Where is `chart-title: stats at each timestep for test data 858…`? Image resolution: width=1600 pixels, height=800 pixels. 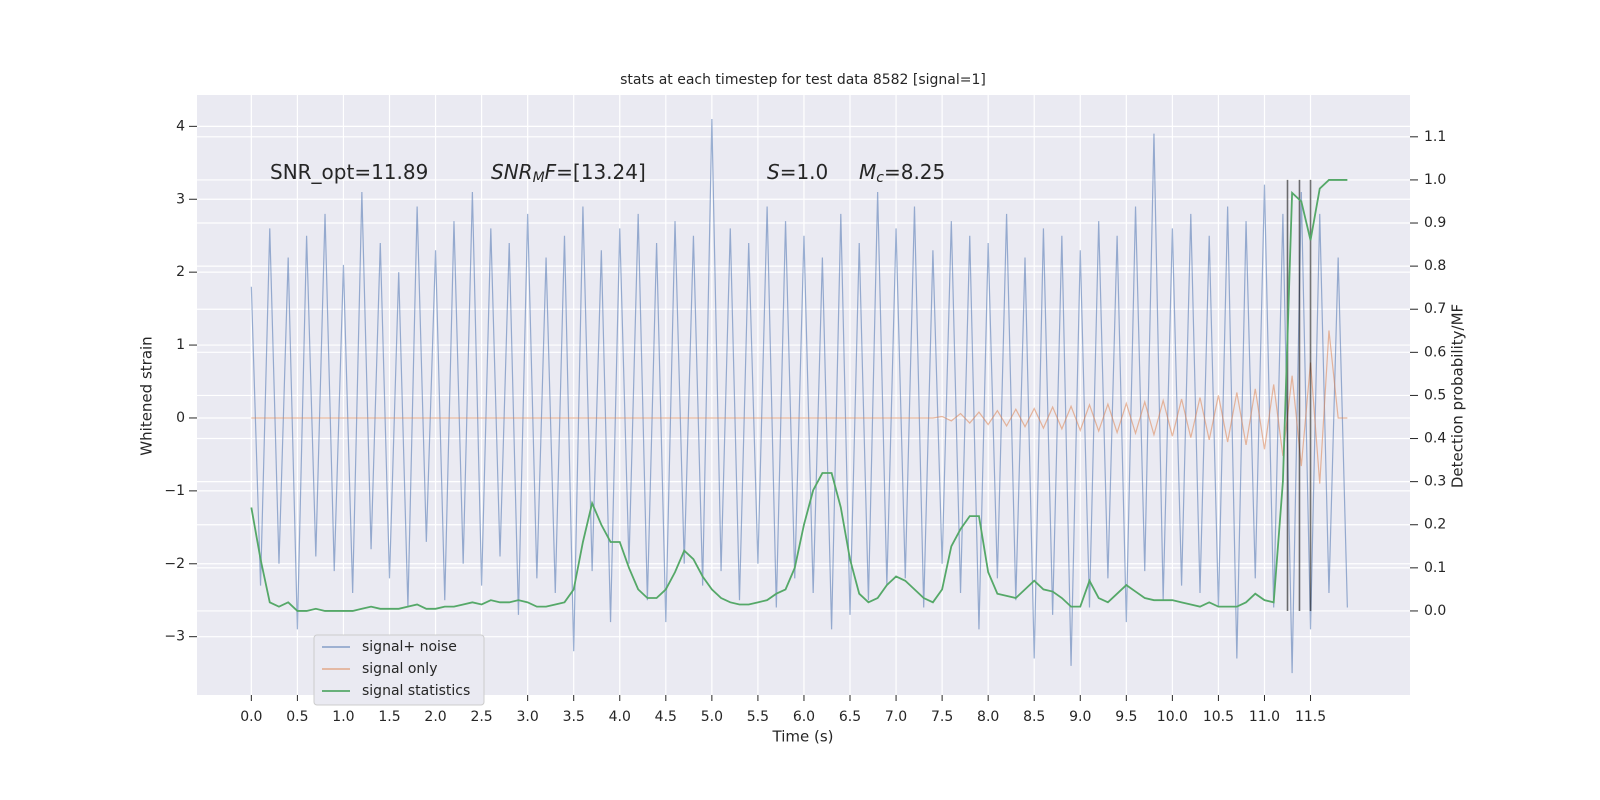 chart-title: stats at each timestep for test data 858… is located at coordinates (803, 80).